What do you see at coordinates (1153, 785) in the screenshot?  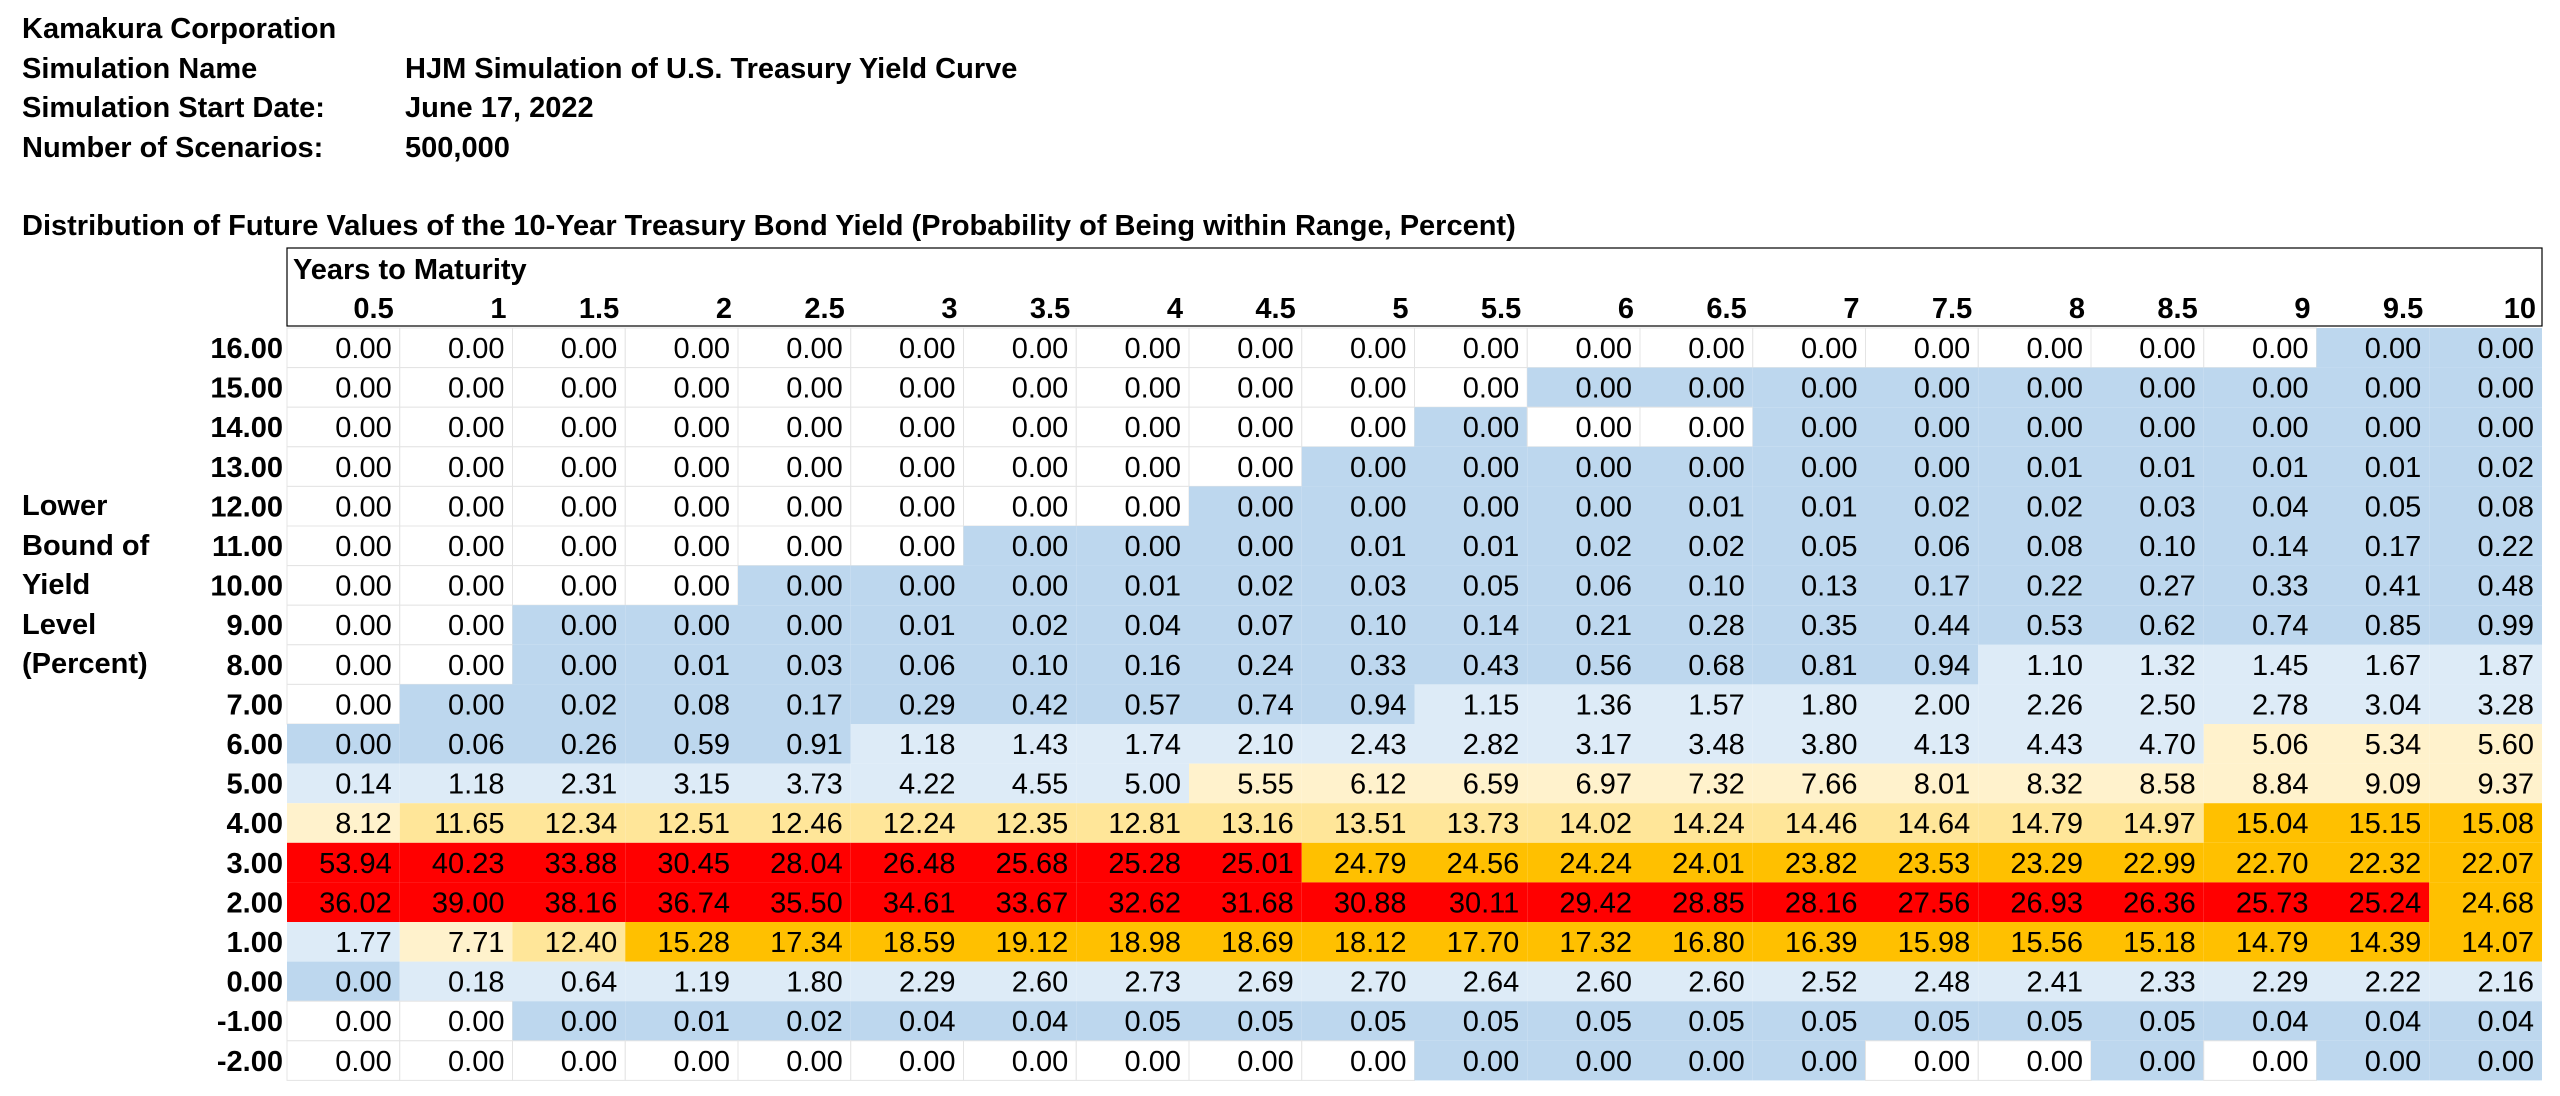 I see `cell-value-label: 5.00` at bounding box center [1153, 785].